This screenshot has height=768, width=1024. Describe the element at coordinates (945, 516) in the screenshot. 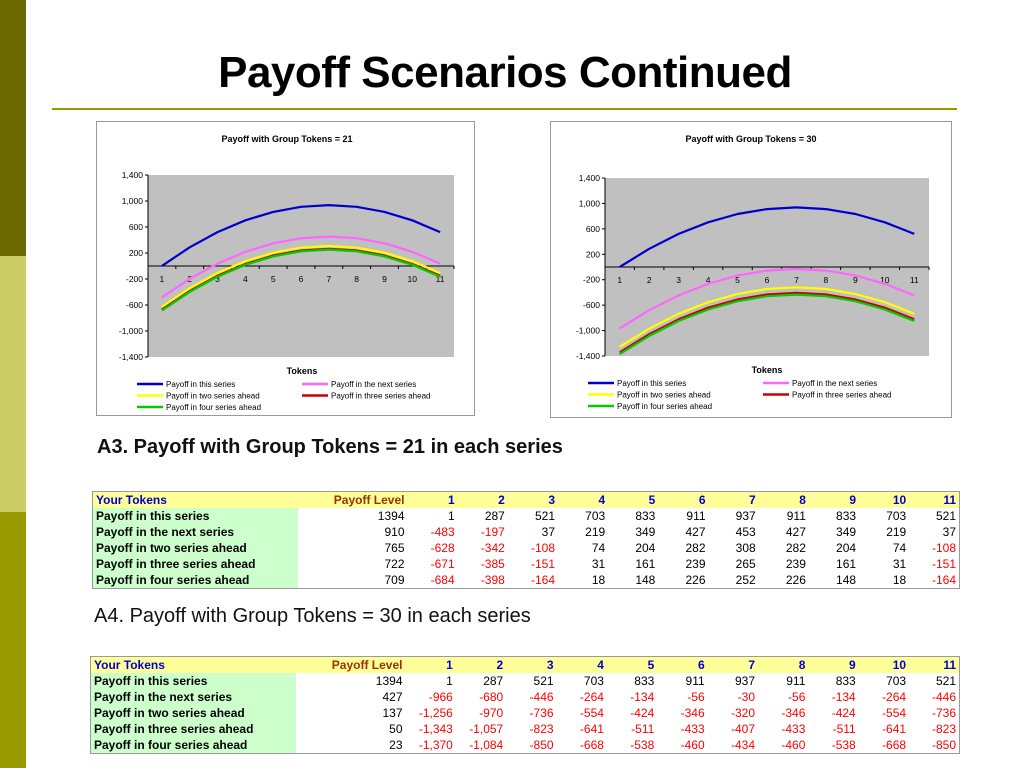

I see `table-cell: 521` at that location.